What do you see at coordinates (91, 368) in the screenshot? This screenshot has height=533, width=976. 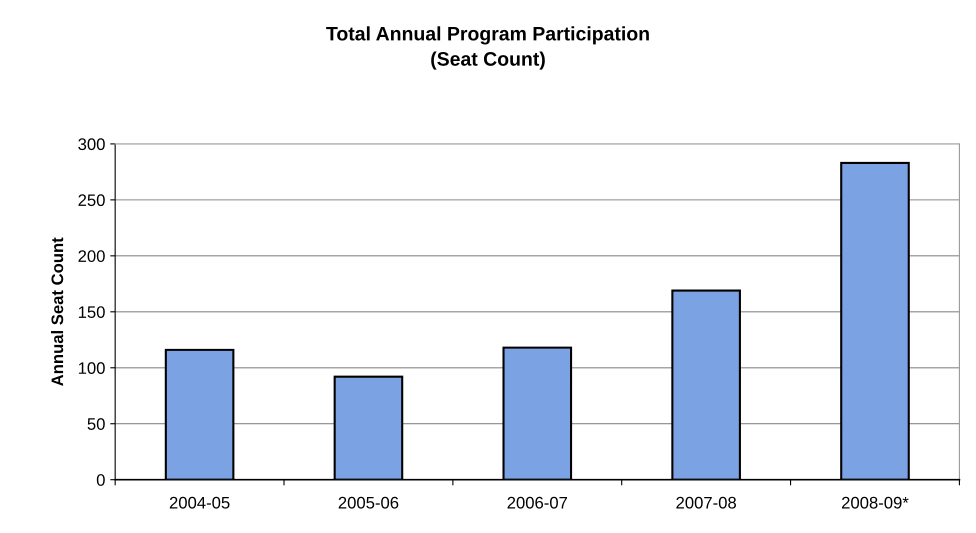 I see `y-tick-label: 100` at bounding box center [91, 368].